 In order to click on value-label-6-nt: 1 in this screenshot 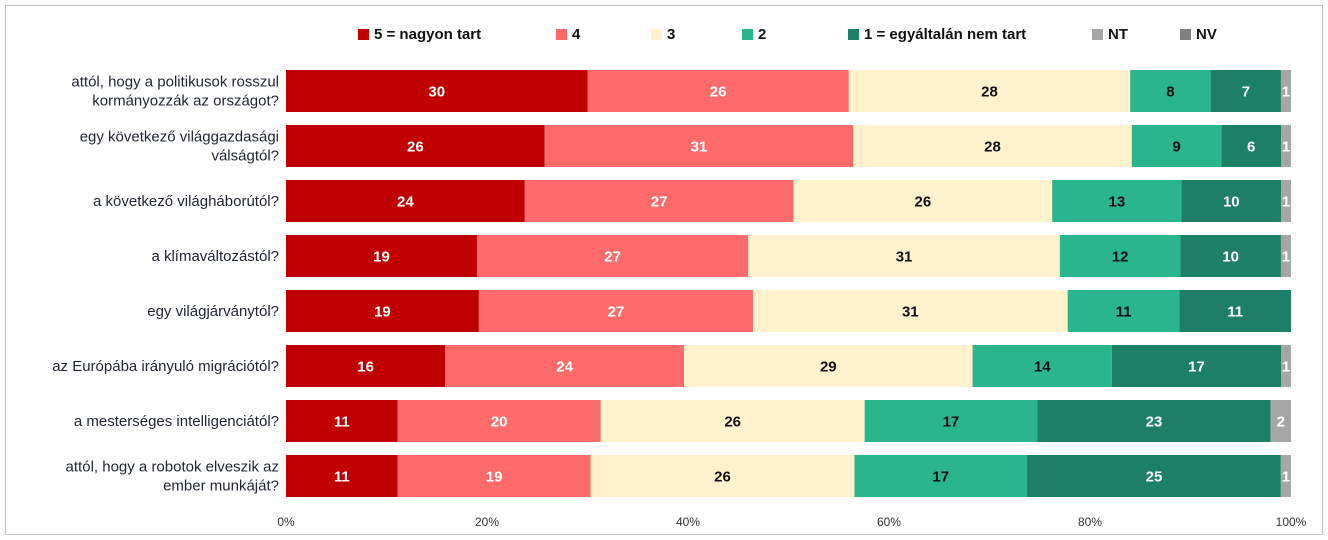, I will do `click(1286, 367)`.